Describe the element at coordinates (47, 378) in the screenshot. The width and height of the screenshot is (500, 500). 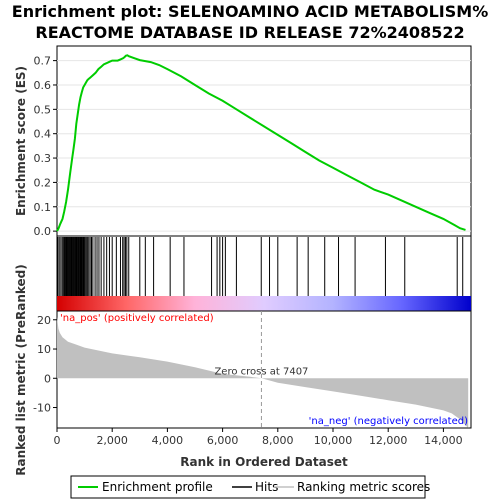
I see `metric-ytick-label: 0` at that location.